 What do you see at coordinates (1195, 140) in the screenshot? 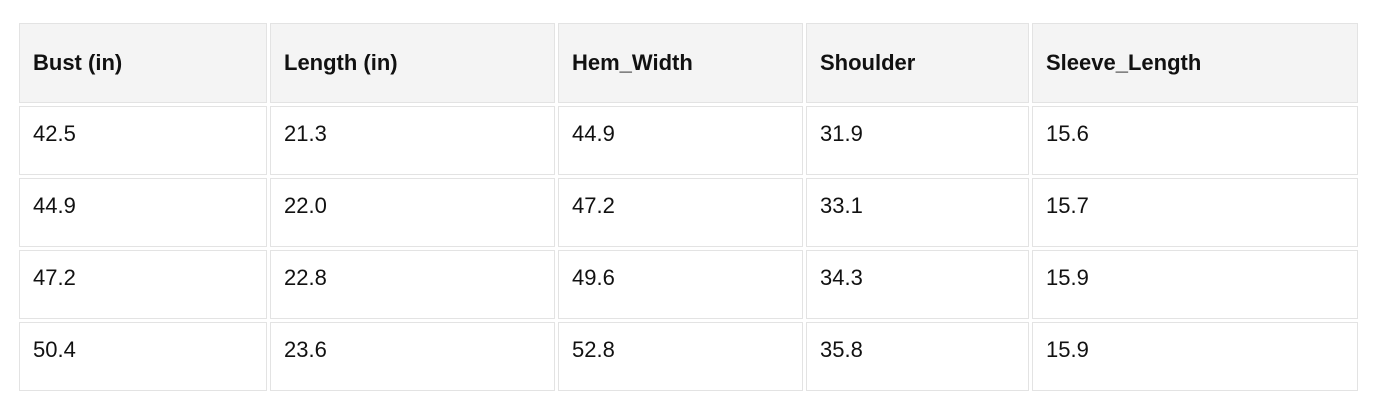
I see `table-cell: 15.6` at bounding box center [1195, 140].